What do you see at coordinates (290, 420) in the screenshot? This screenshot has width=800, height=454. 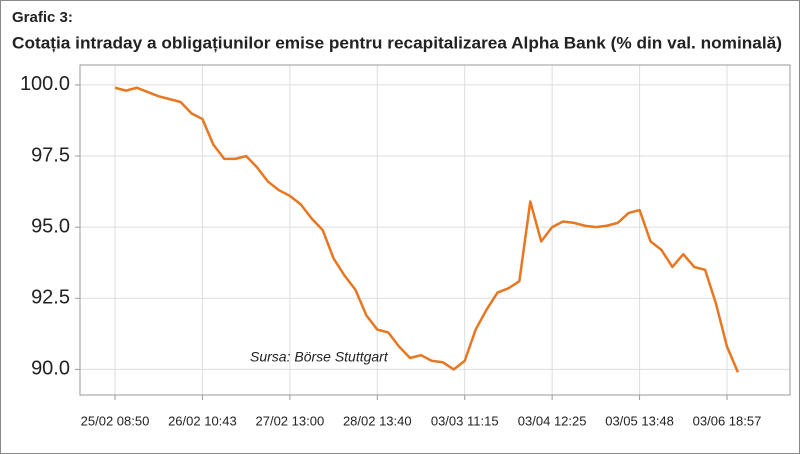 I see `x-tick-label: 27/02 13:00` at bounding box center [290, 420].